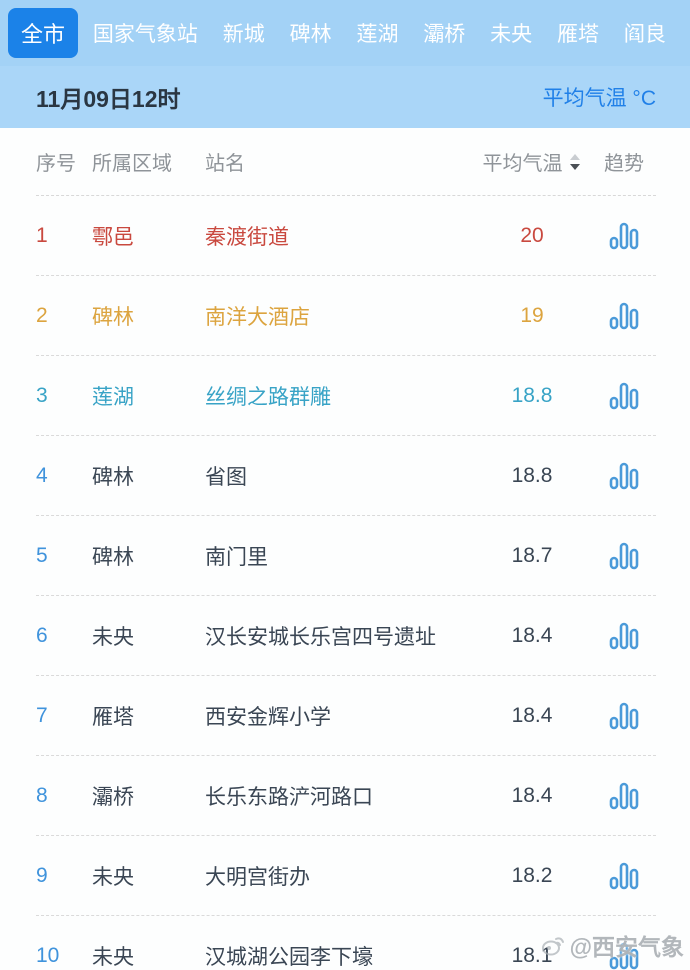  I want to click on row-index: 10, so click(48, 955).